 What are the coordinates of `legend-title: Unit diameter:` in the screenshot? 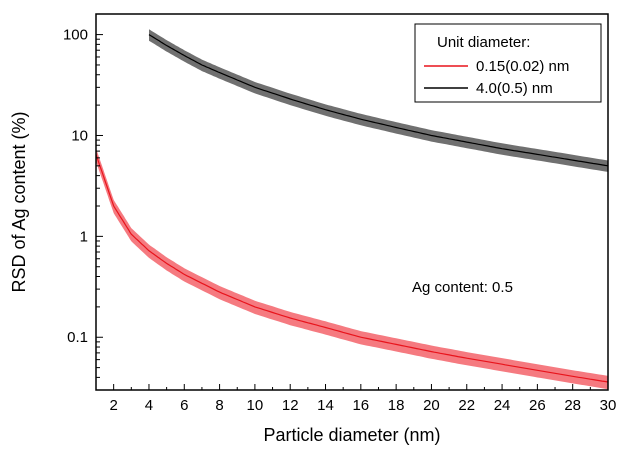 It's located at (483, 42).